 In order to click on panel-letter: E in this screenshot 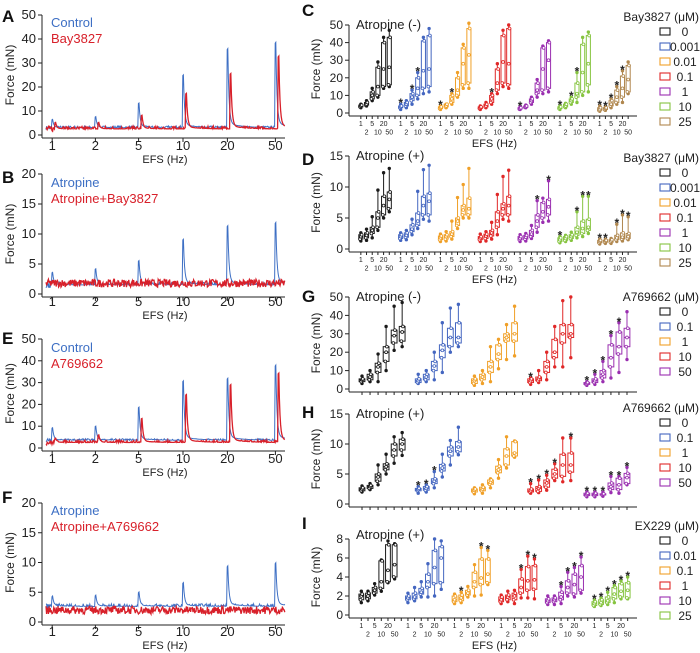, I will do `click(7, 338)`.